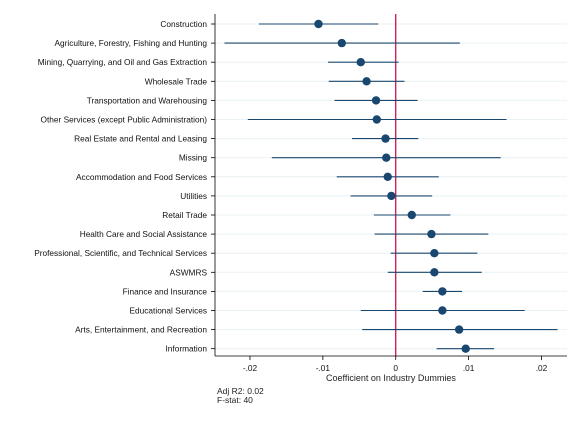  I want to click on x-axis-title: Coefficient on Industry Dummies, so click(391, 378).